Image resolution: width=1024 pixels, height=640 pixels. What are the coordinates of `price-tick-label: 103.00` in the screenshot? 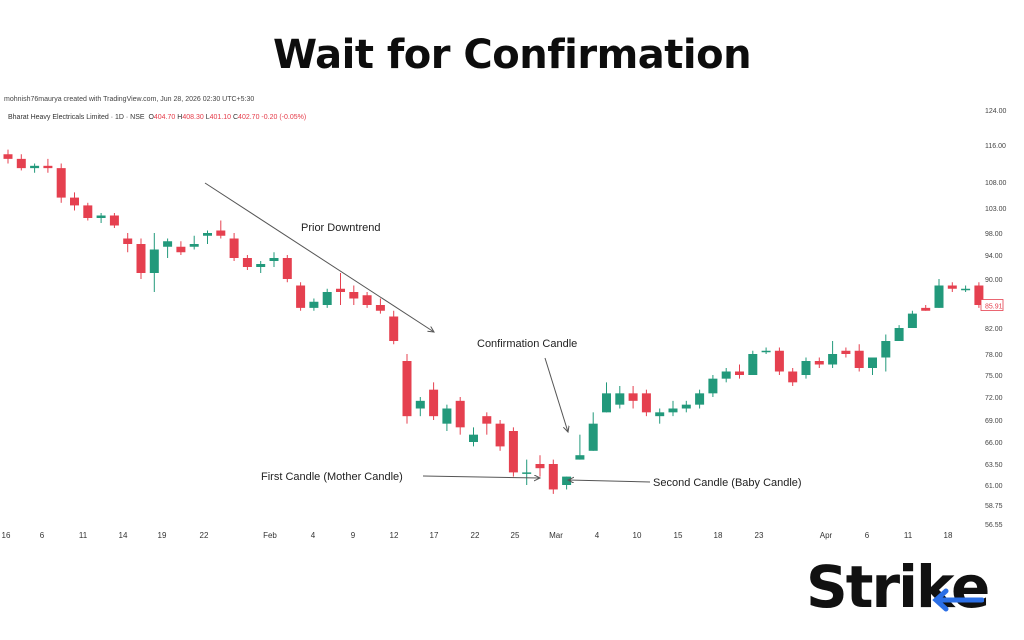 It's located at (996, 209).